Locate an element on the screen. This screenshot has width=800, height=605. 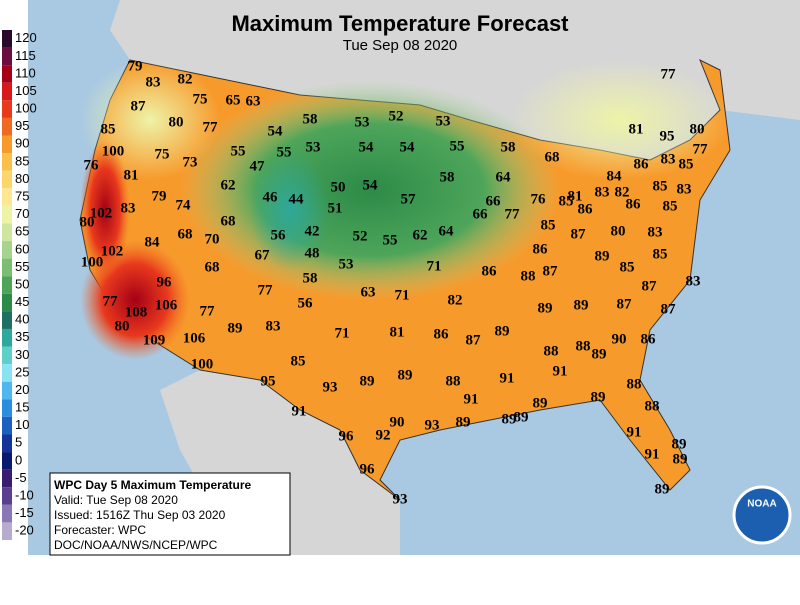
legend-label: 80 is located at coordinates (22, 178).